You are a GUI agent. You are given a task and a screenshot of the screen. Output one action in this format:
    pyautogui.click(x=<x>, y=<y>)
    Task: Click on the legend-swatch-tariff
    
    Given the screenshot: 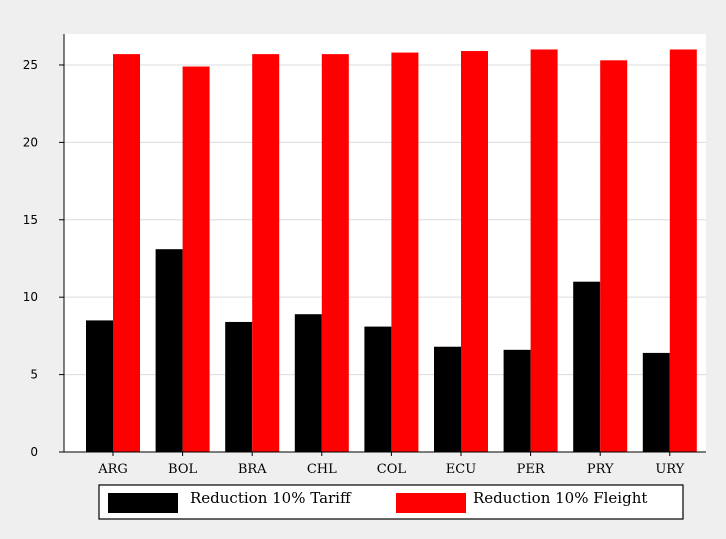 What is the action you would take?
    pyautogui.click(x=143, y=503)
    